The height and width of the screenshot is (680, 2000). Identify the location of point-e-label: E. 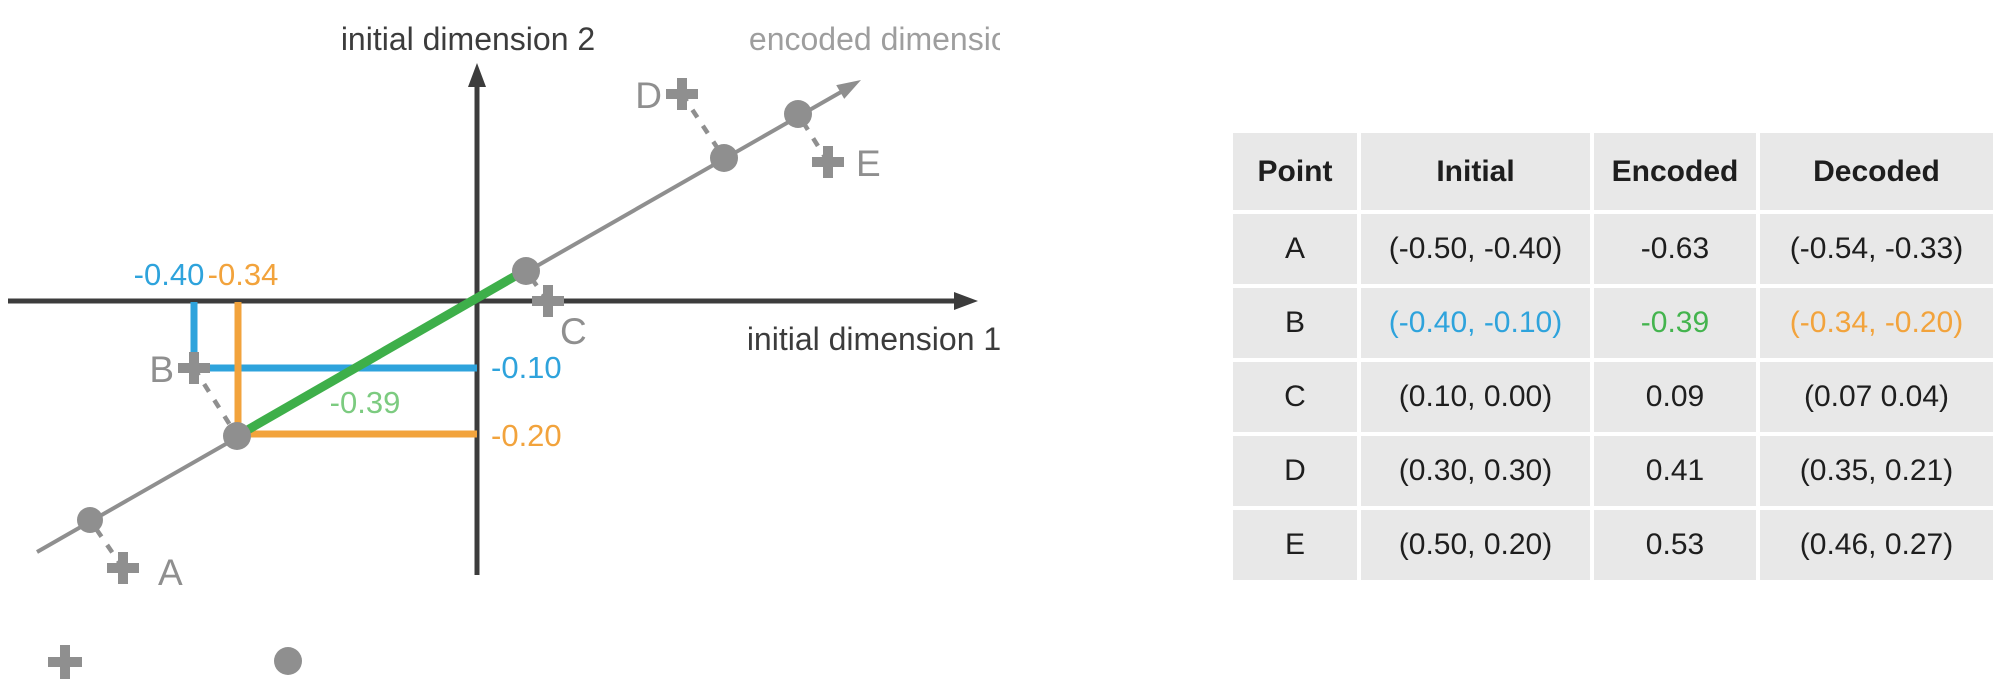
(868, 163).